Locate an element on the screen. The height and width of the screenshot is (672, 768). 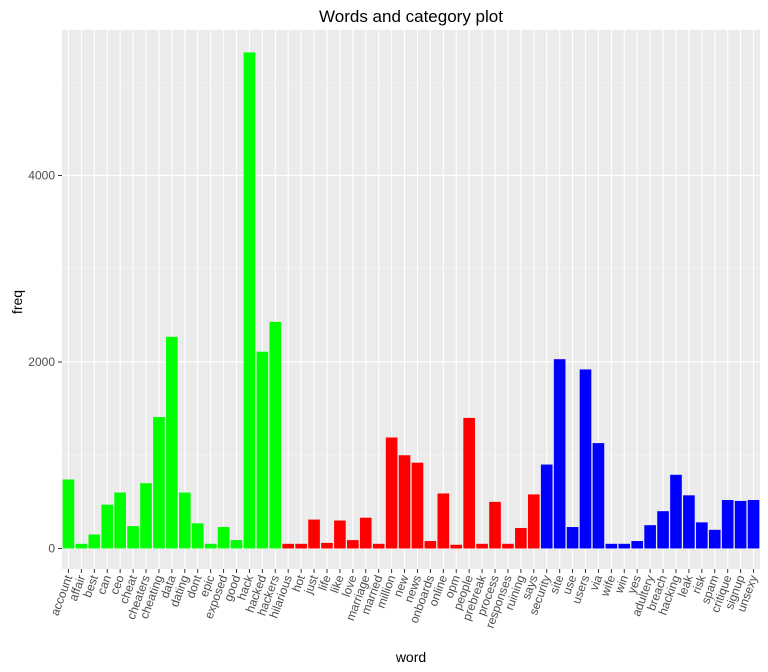
bar-love is located at coordinates (353, 544).